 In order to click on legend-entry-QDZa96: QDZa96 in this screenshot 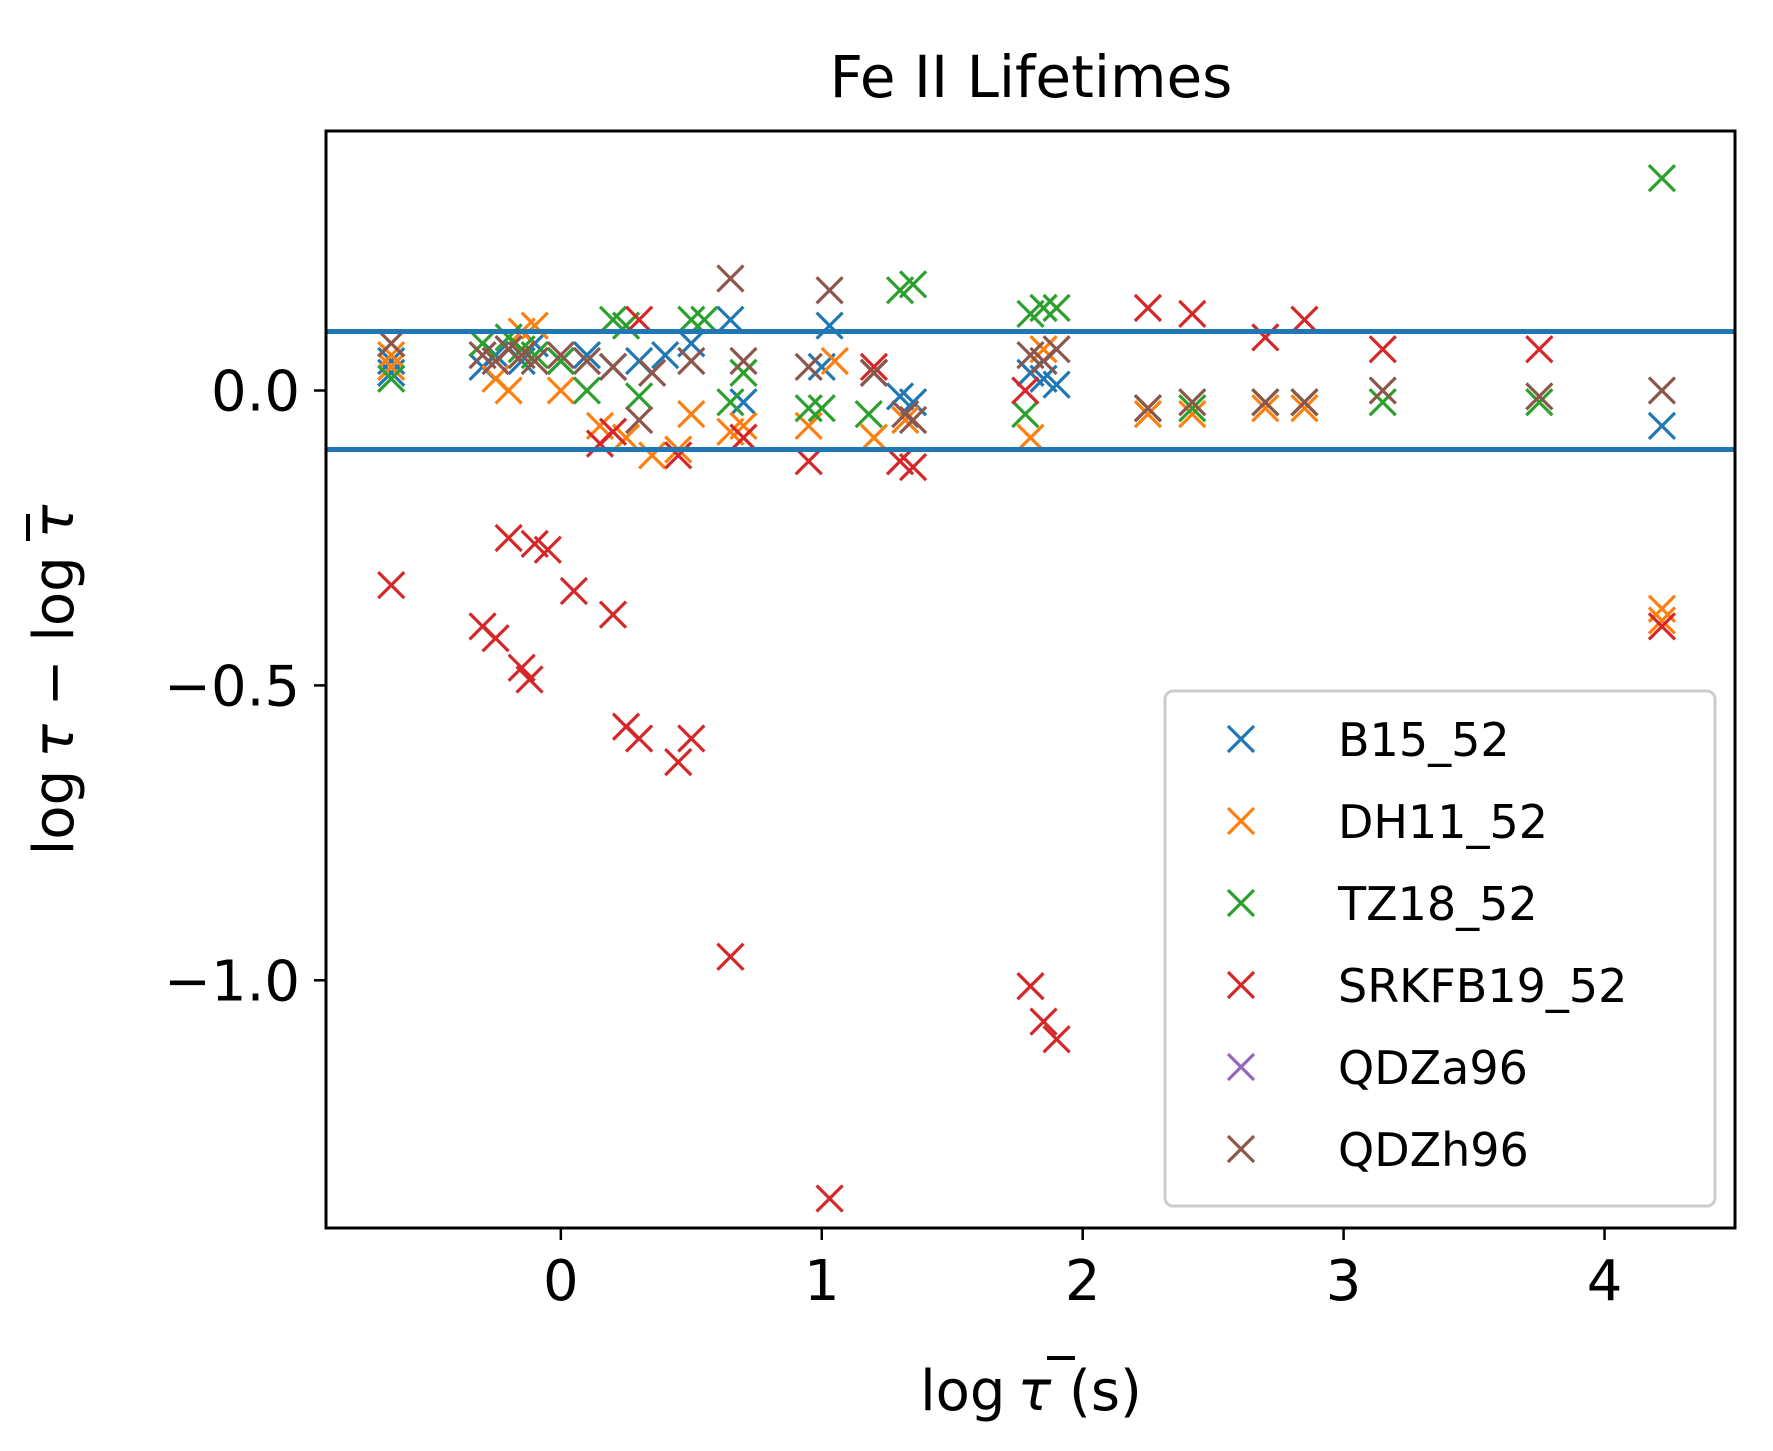, I will do `click(1377, 1068)`.